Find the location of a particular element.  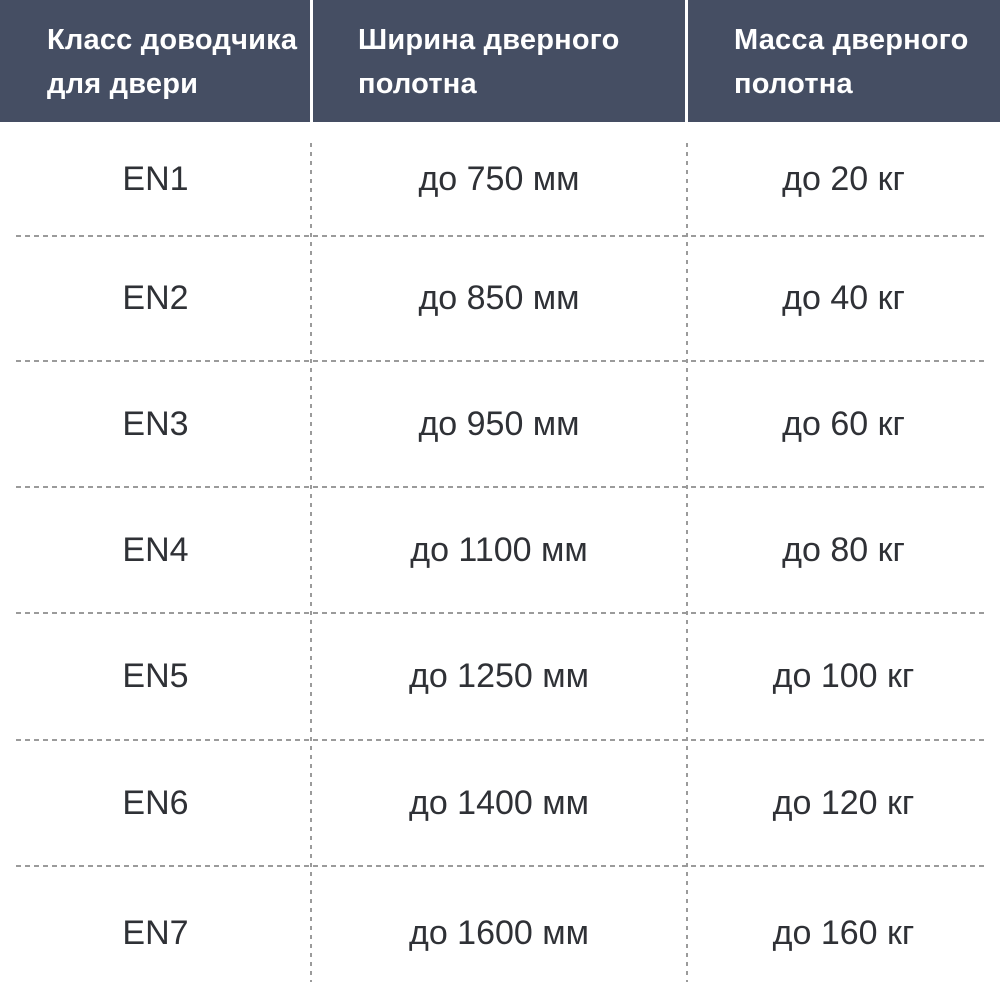

cell-en7-mass: до 160 кг is located at coordinates (843, 932).